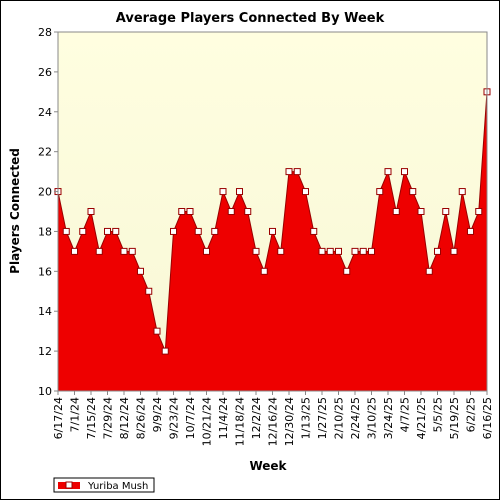 This screenshot has height=500, width=500. I want to click on x-tick-label: 4/7/25, so click(405, 414).